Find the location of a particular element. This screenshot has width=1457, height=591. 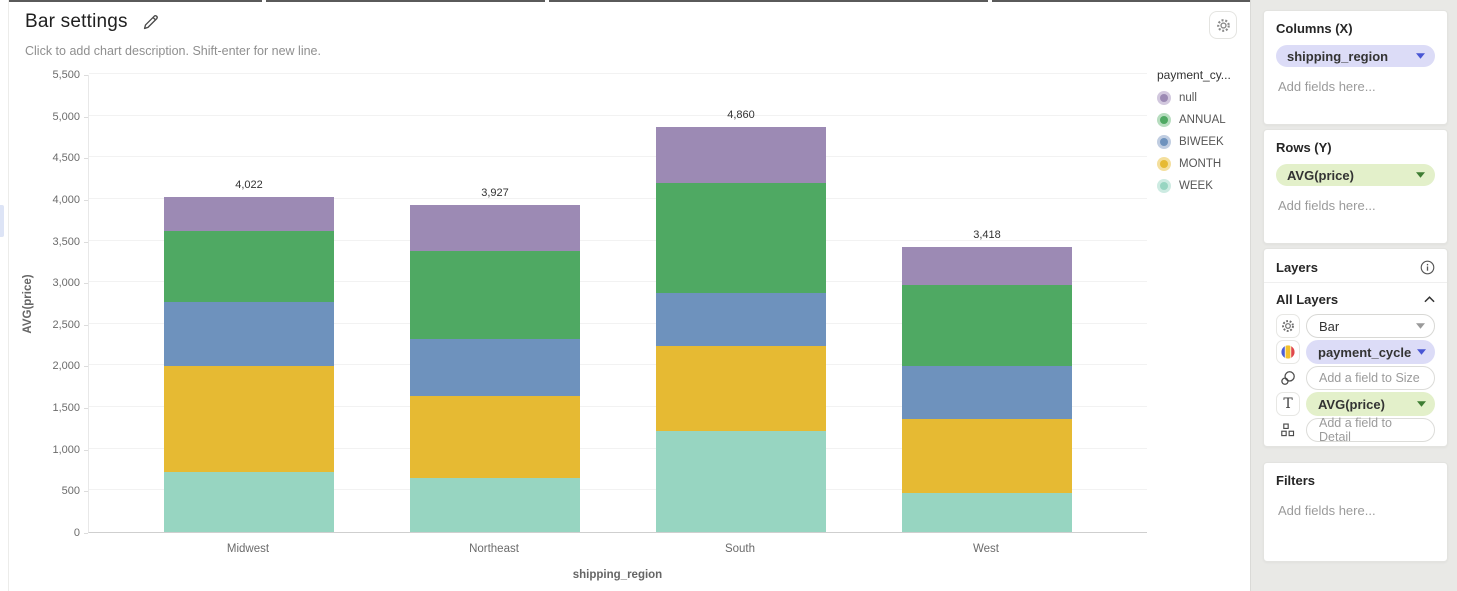

columns-panel-title: Columns (X) is located at coordinates (1314, 28).